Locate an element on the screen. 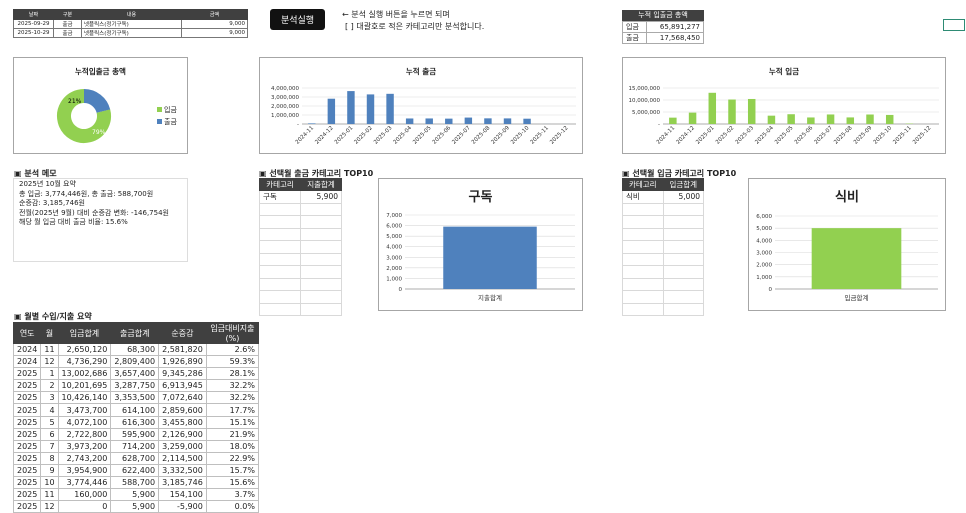 This screenshot has width=966, height=513. cell: 2025-10-29 is located at coordinates (34, 33).